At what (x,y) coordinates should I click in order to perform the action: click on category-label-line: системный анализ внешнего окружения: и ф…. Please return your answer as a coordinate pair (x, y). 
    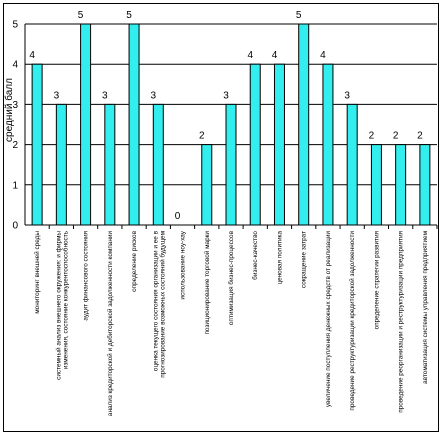
    Looking at the image, I should click on (58, 305).